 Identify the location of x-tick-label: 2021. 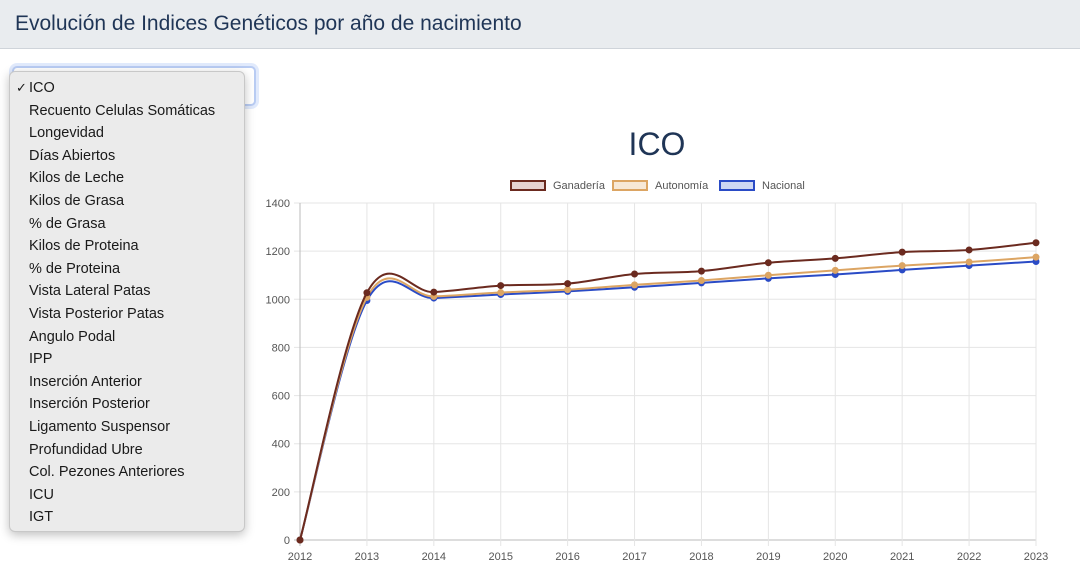
(902, 557).